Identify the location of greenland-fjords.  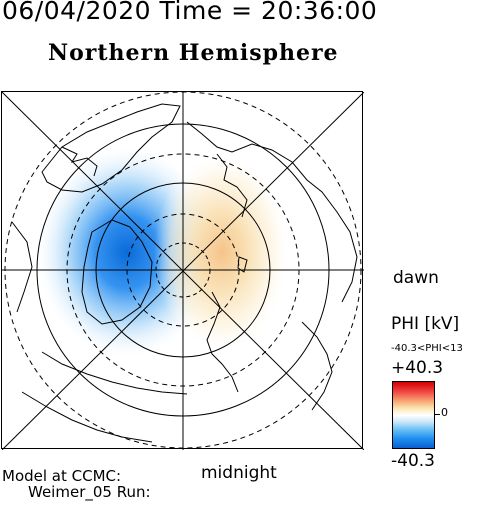
(79, 161).